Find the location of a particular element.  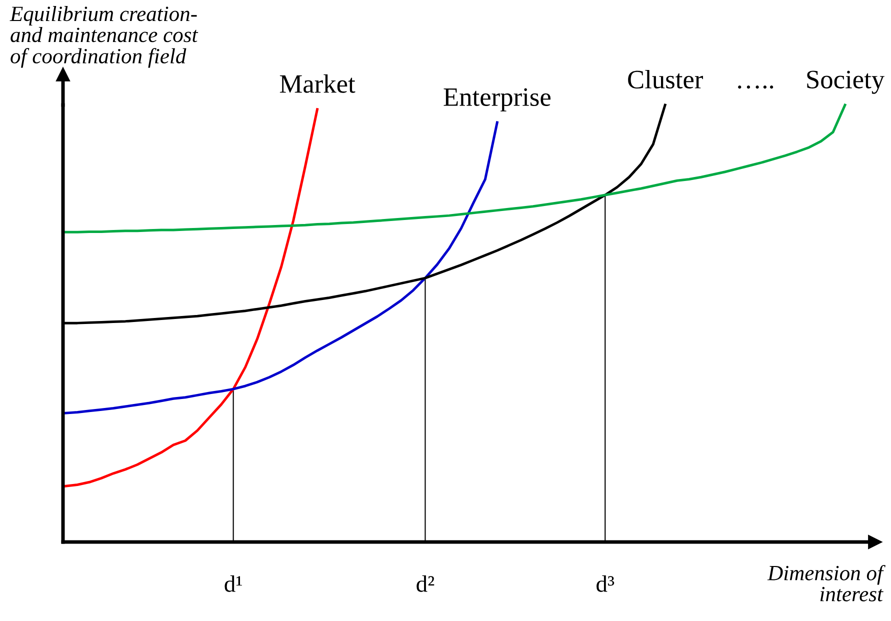

x-tick-label: d³ is located at coordinates (605, 583).